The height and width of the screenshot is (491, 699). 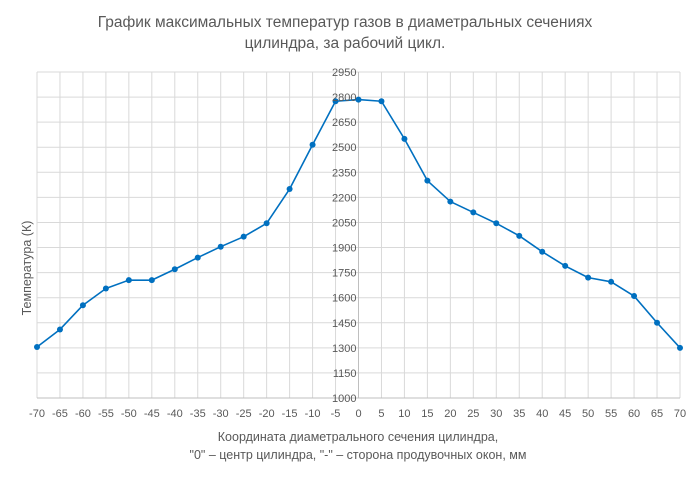 I want to click on y-tick-label: 2500, so click(x=344, y=148).